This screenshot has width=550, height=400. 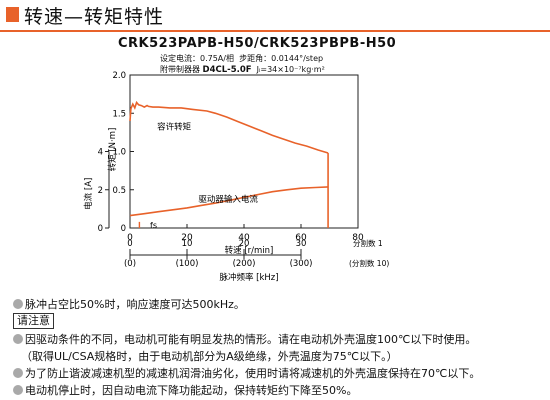 I want to click on freq-unit-division: (分割数 10), so click(x=369, y=263).